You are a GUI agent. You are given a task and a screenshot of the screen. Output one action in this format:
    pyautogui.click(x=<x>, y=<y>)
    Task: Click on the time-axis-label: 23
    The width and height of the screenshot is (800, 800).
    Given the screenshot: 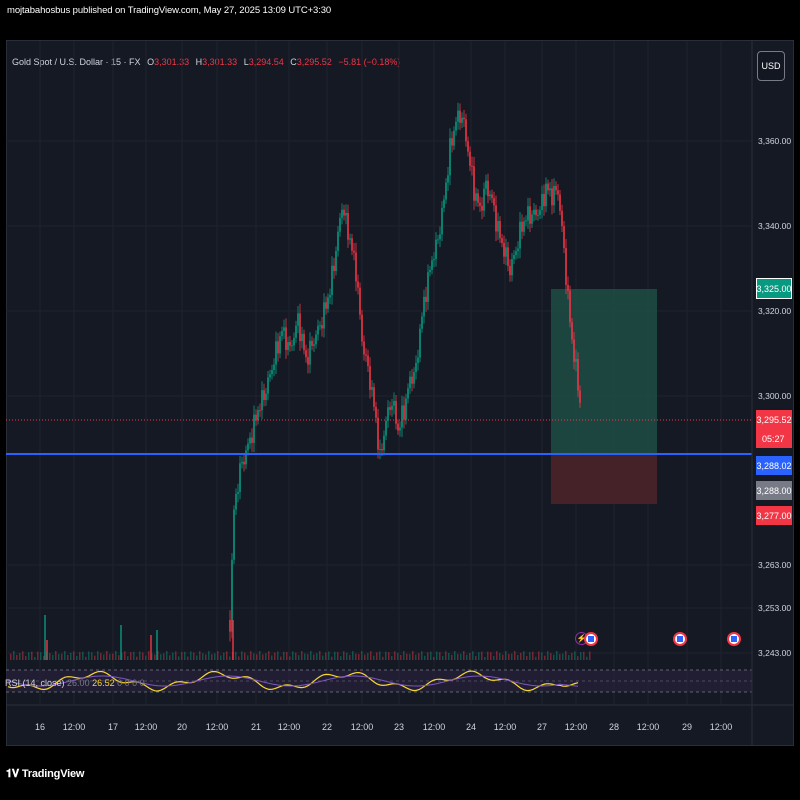 What is the action you would take?
    pyautogui.click(x=399, y=727)
    